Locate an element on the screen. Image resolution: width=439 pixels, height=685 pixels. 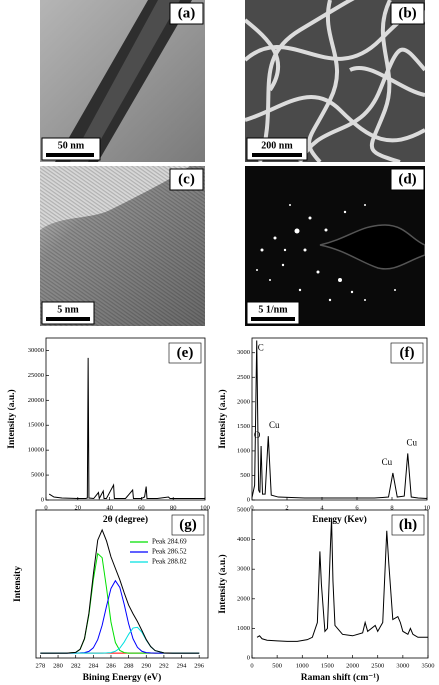
x-tick-label: 10 is located at coordinates (427, 507).